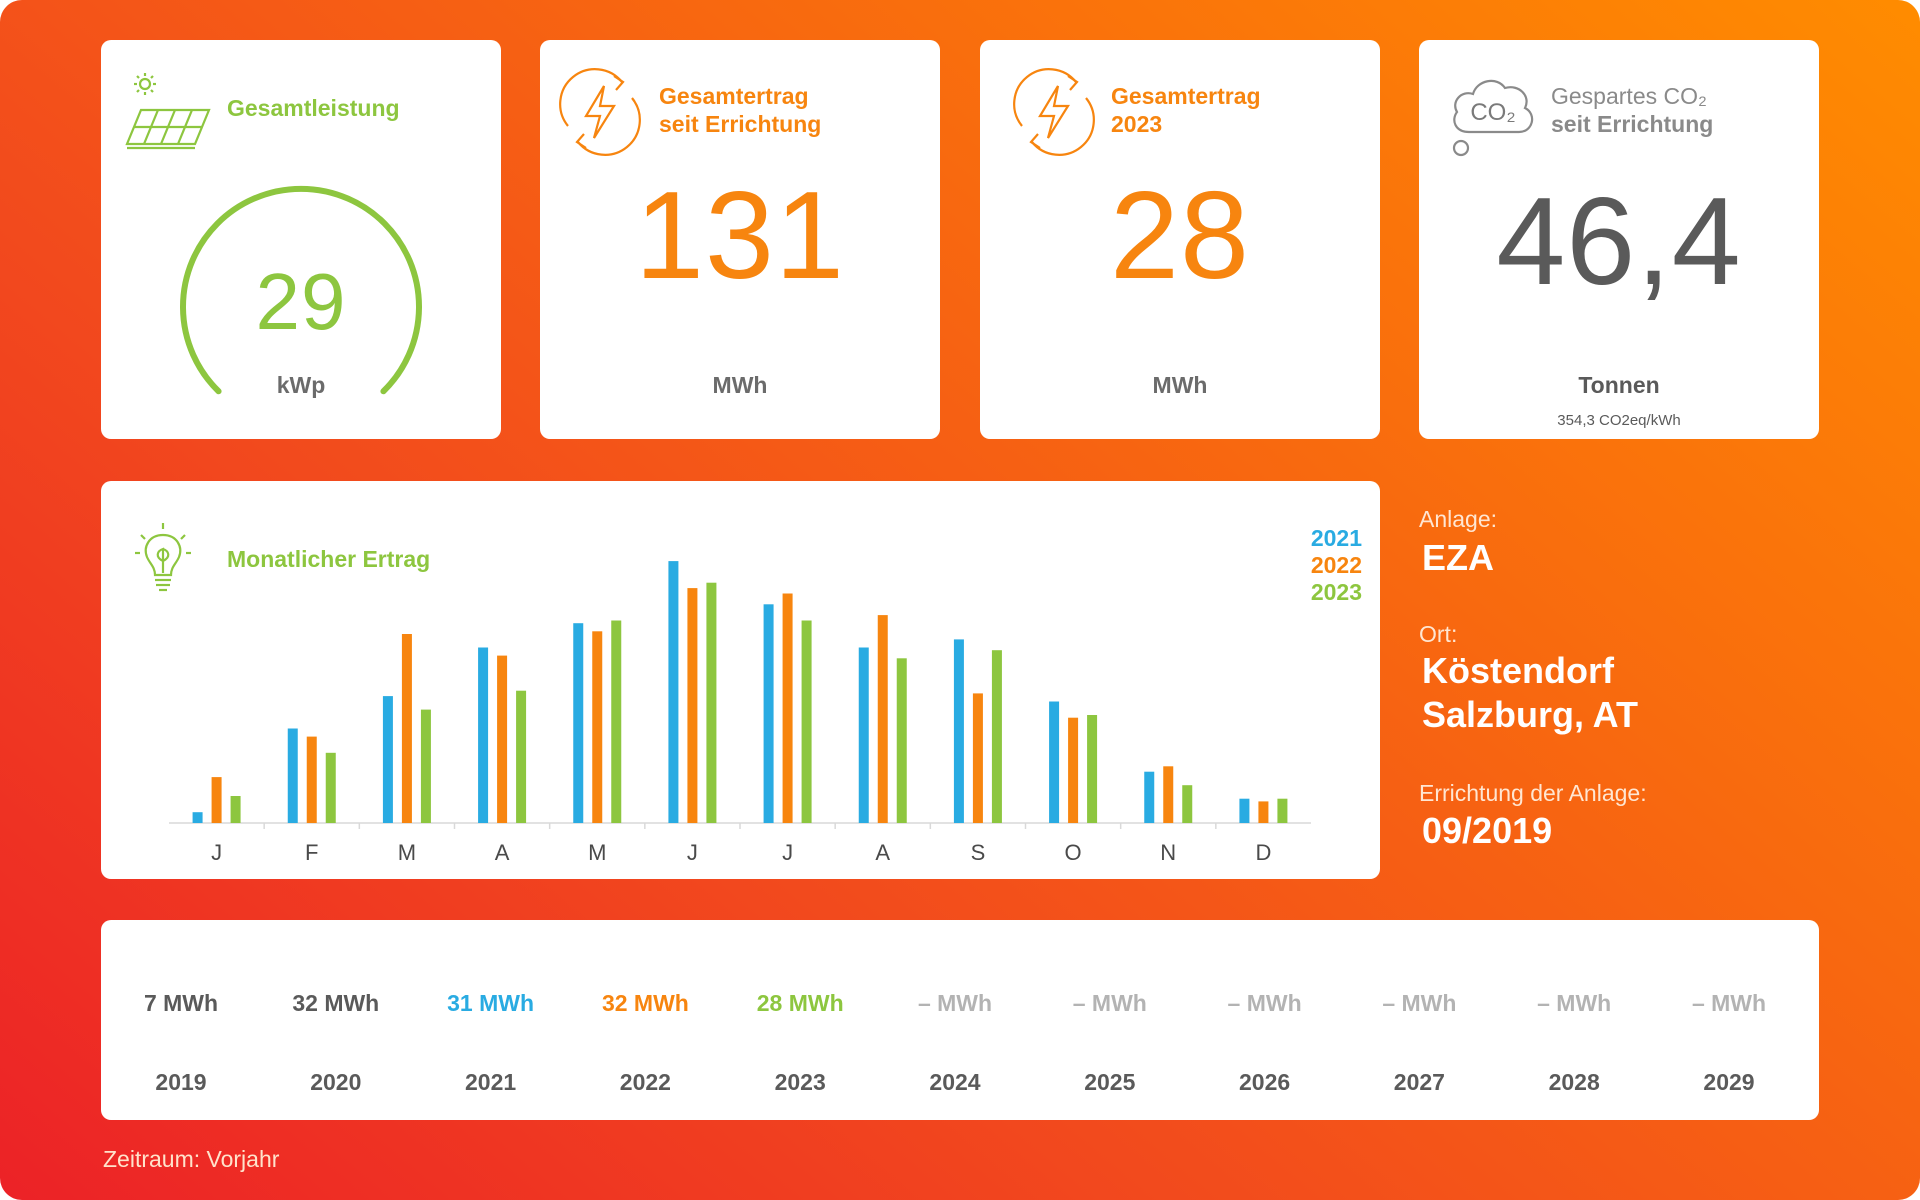 The height and width of the screenshot is (1200, 1920). Describe the element at coordinates (1533, 793) in the screenshot. I see `install-label: Errichtung der Anlage:` at that location.